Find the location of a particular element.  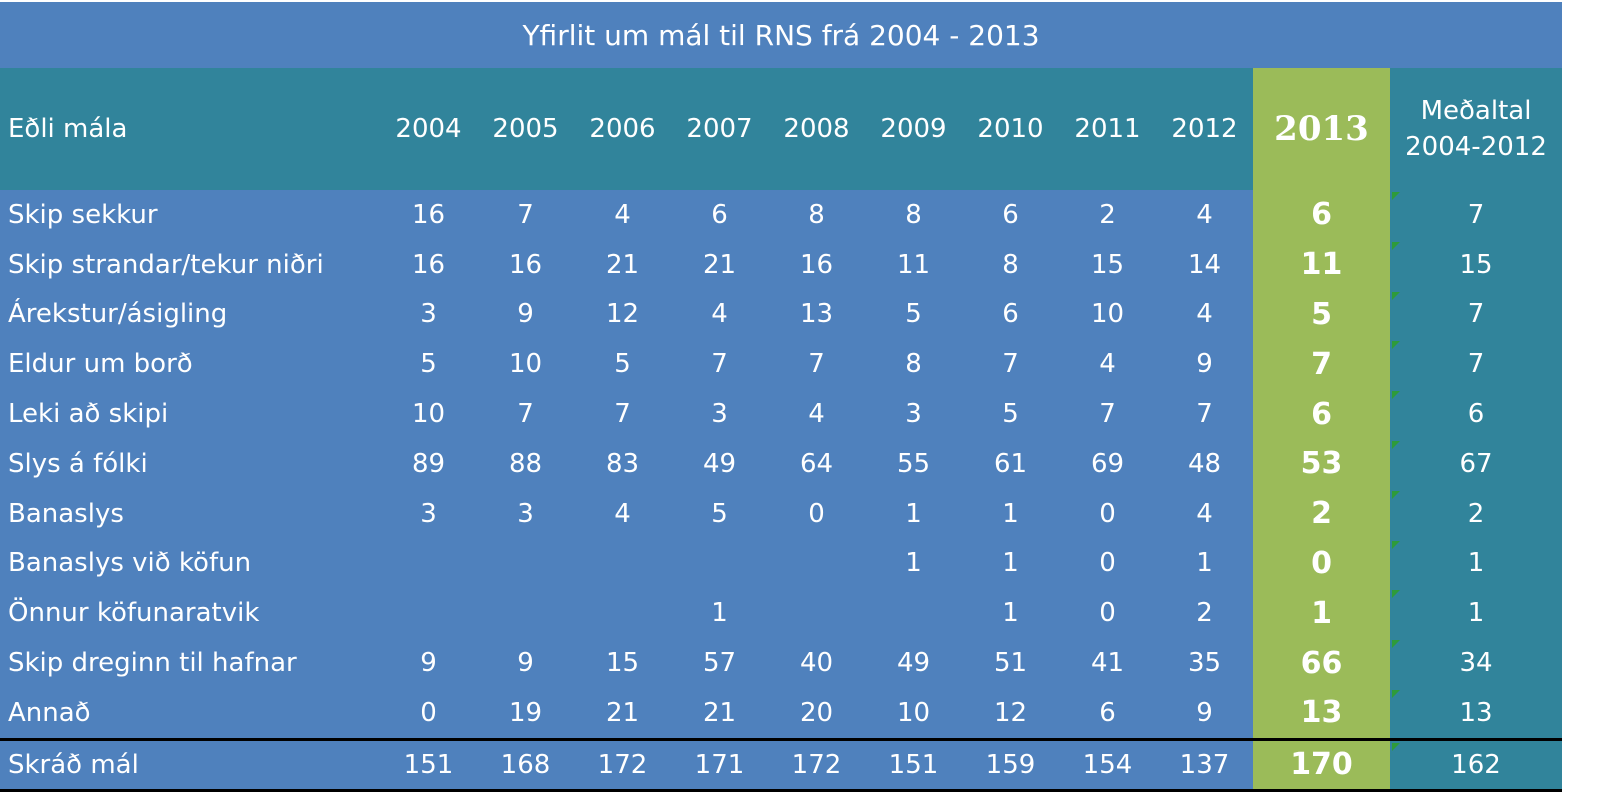

data-row: Leki að skipi 10 7 7 3 4 3 5 7 7 6 6 is located at coordinates (781, 414).